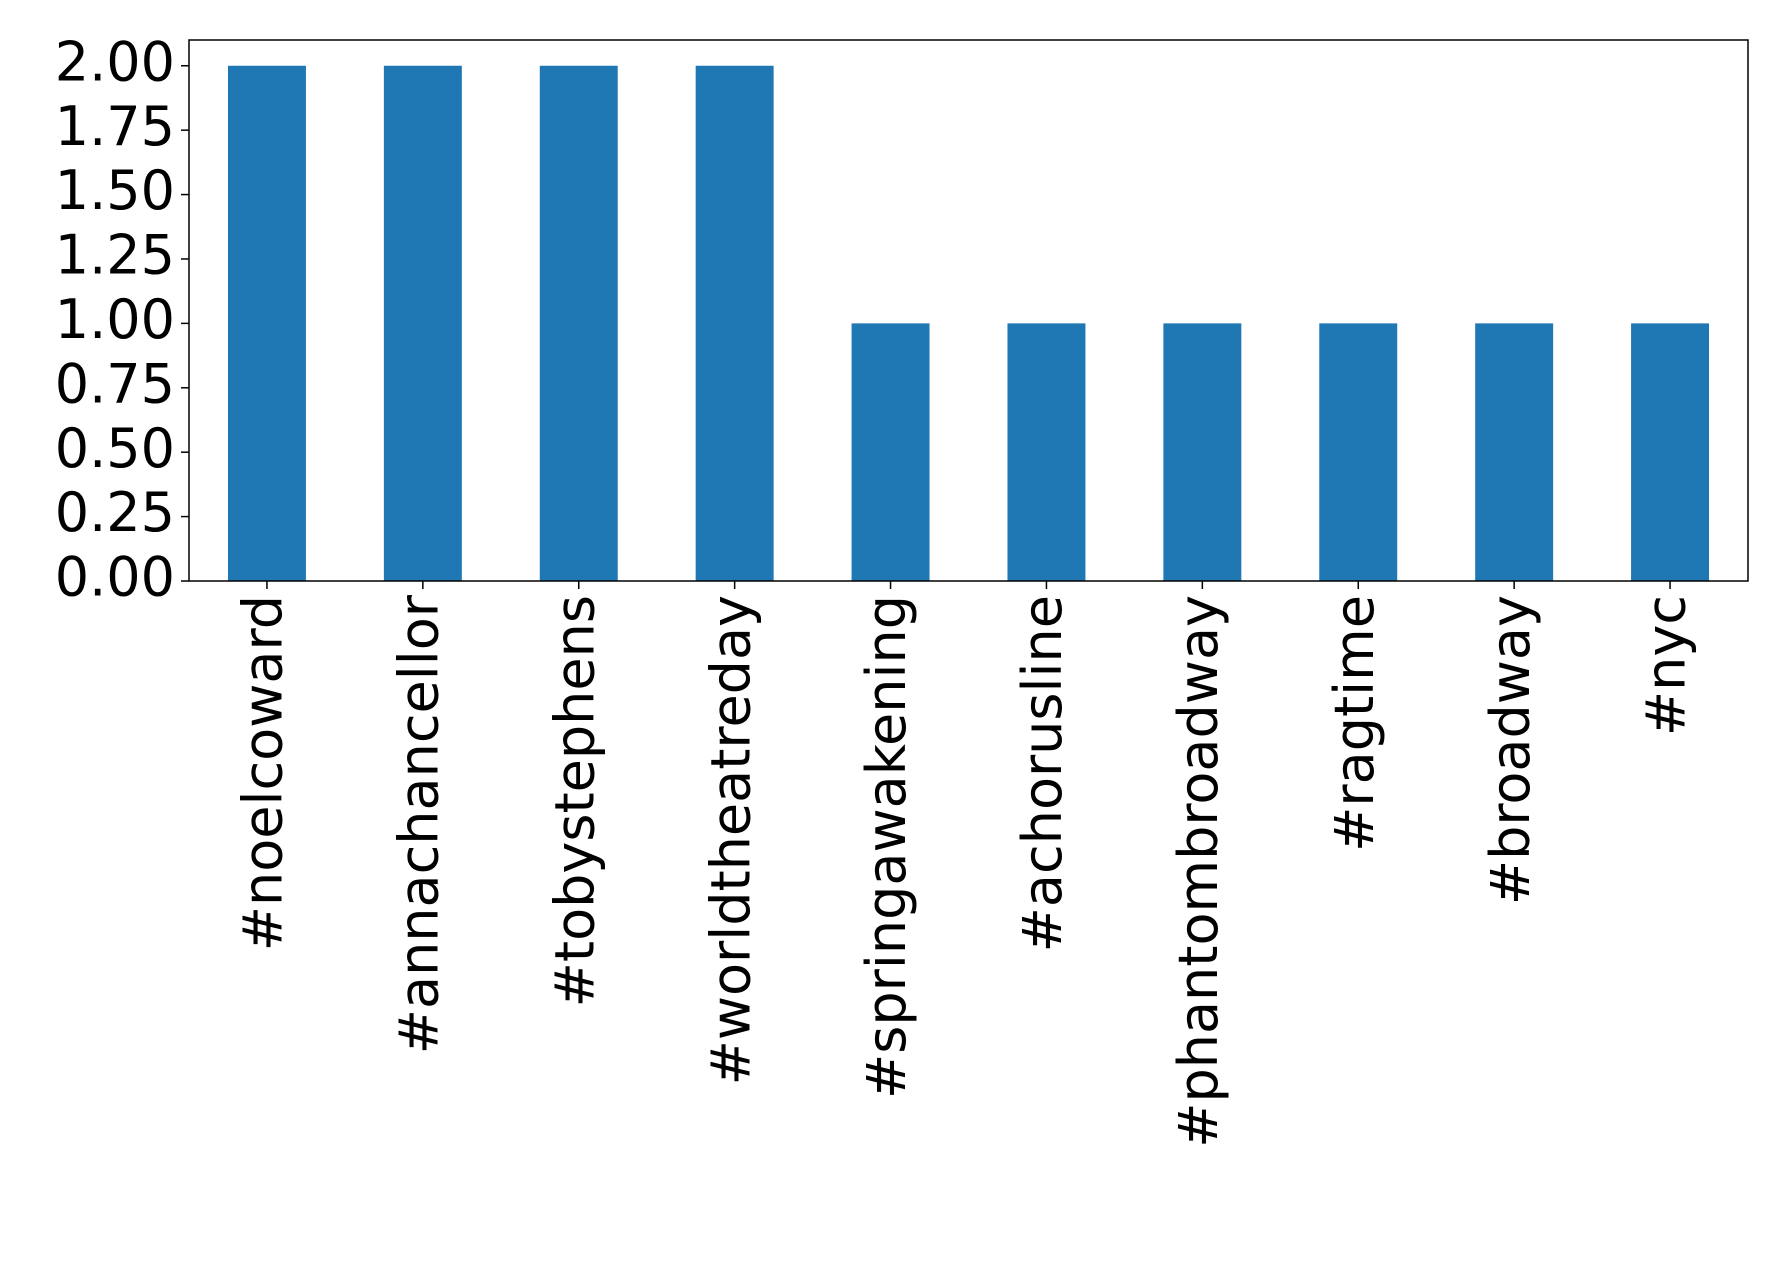  I want to click on y-tick-label: 1.50, so click(115, 190).